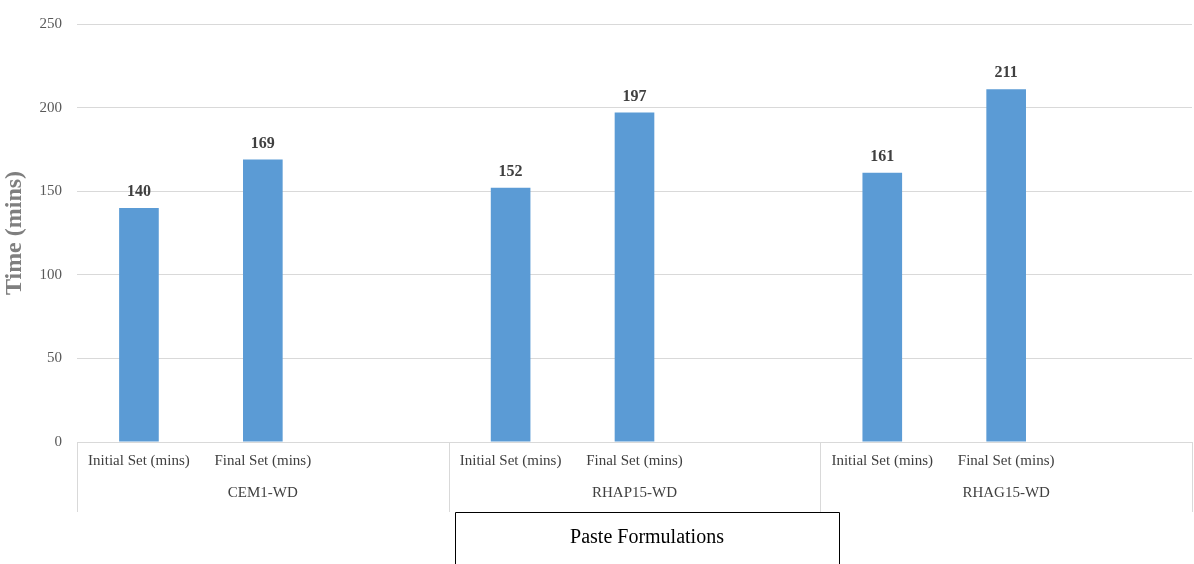  I want to click on data-label: 140, so click(138, 191).